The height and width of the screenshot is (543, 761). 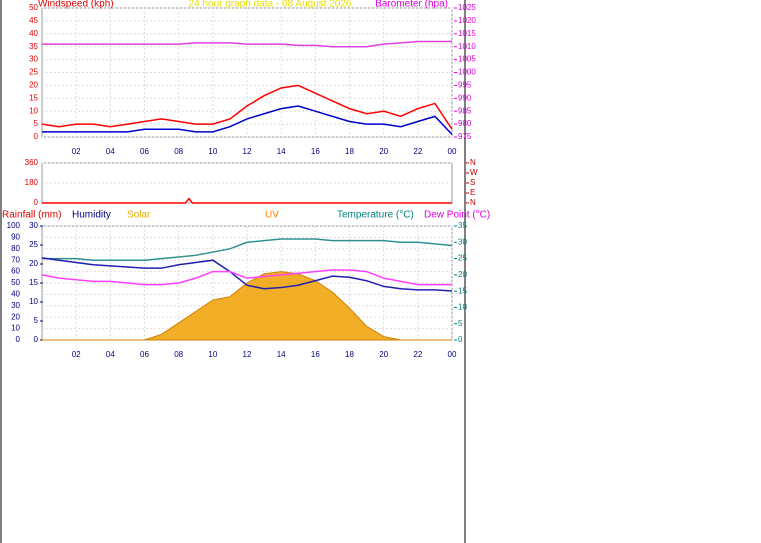 What do you see at coordinates (467, 46) in the screenshot?
I see `y2-tick-label: 1010` at bounding box center [467, 46].